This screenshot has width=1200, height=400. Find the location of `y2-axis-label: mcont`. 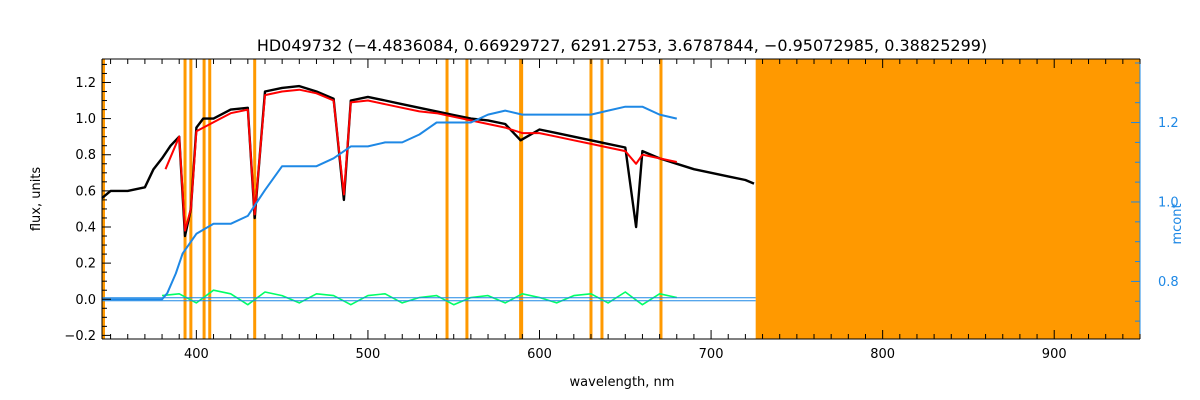

y2-axis-label: mcont is located at coordinates (1177, 223).